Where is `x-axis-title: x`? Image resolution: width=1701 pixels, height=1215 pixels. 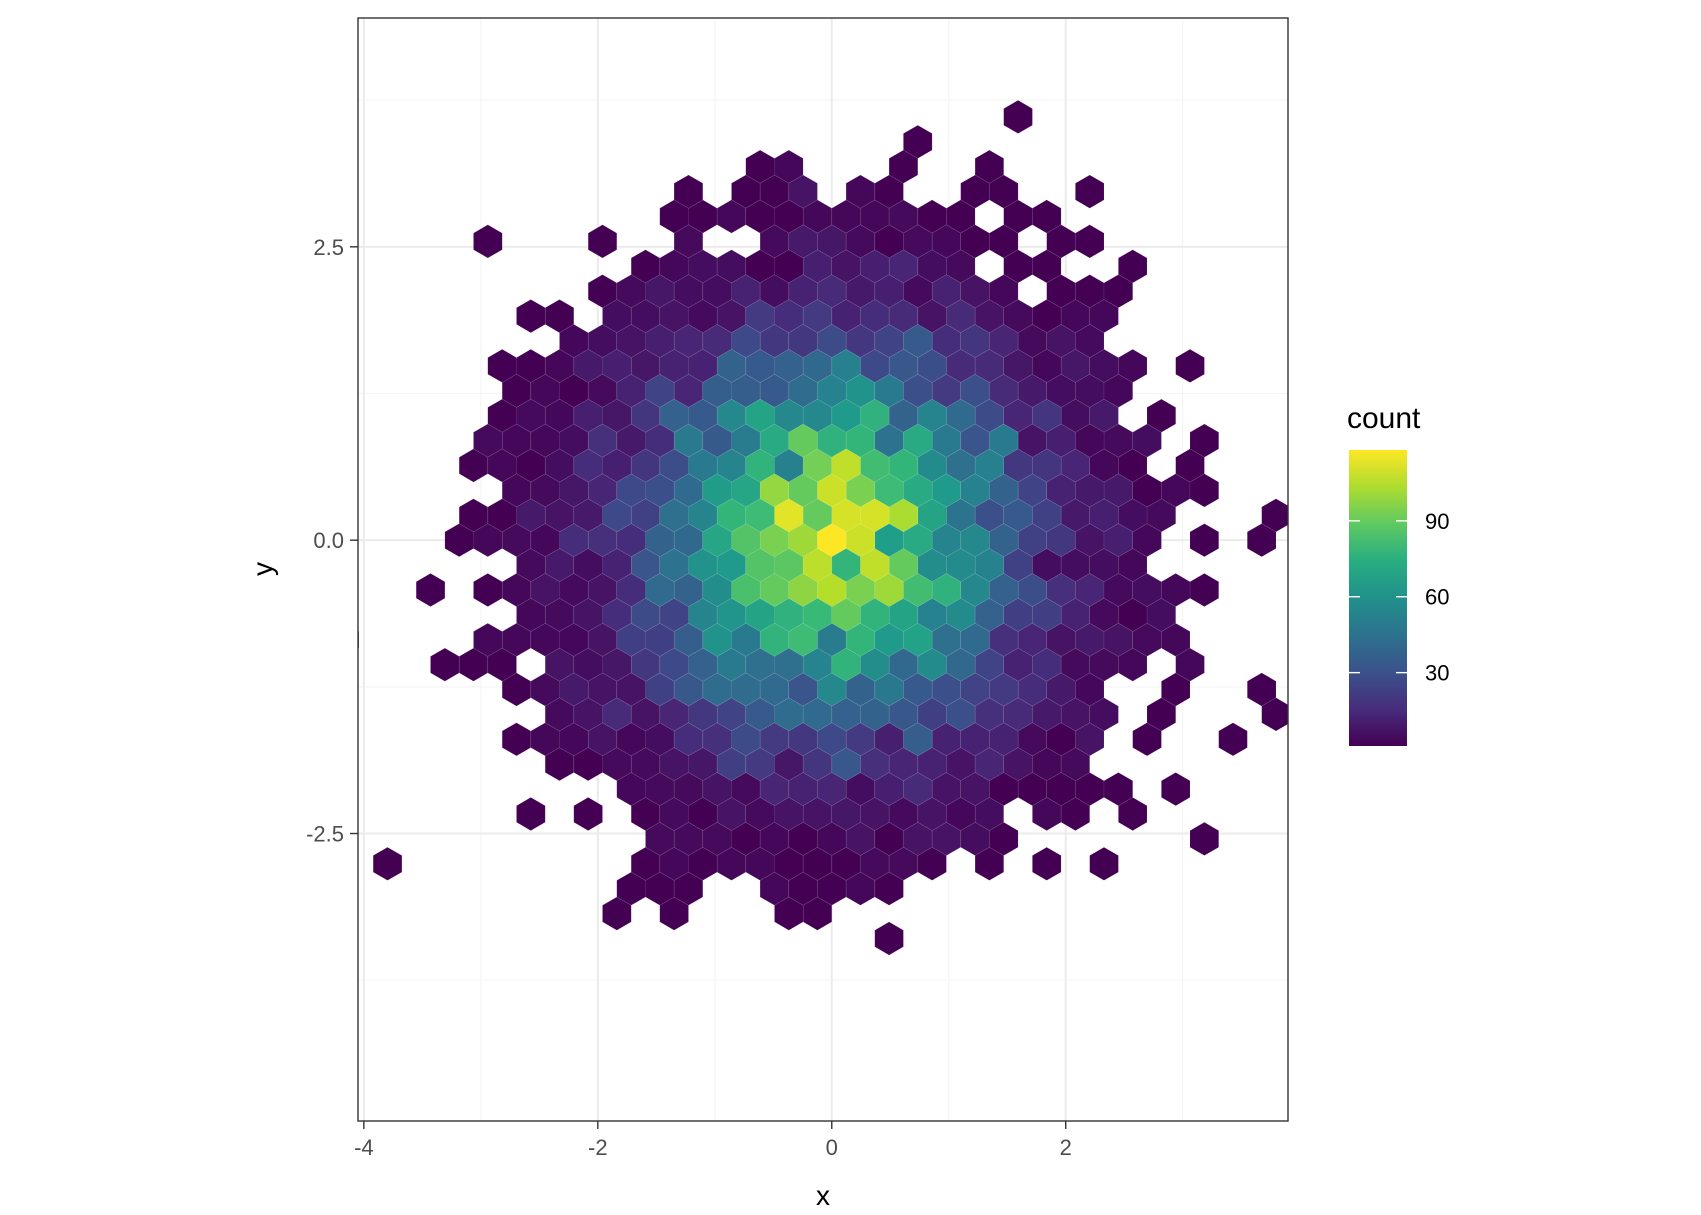
x-axis-title: x is located at coordinates (823, 1195).